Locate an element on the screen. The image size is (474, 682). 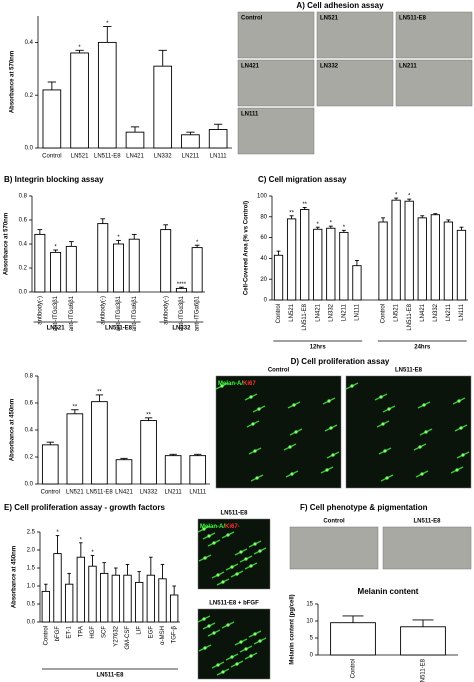
y-tick-label: 0 is located at coordinates (266, 301).